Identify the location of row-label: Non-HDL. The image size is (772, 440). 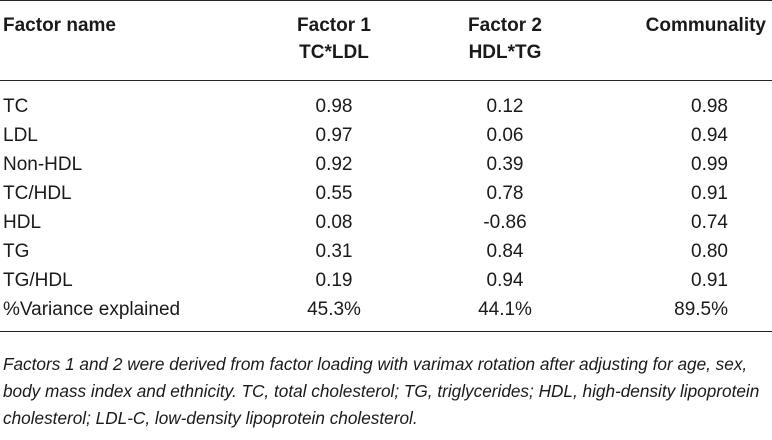
(43, 164).